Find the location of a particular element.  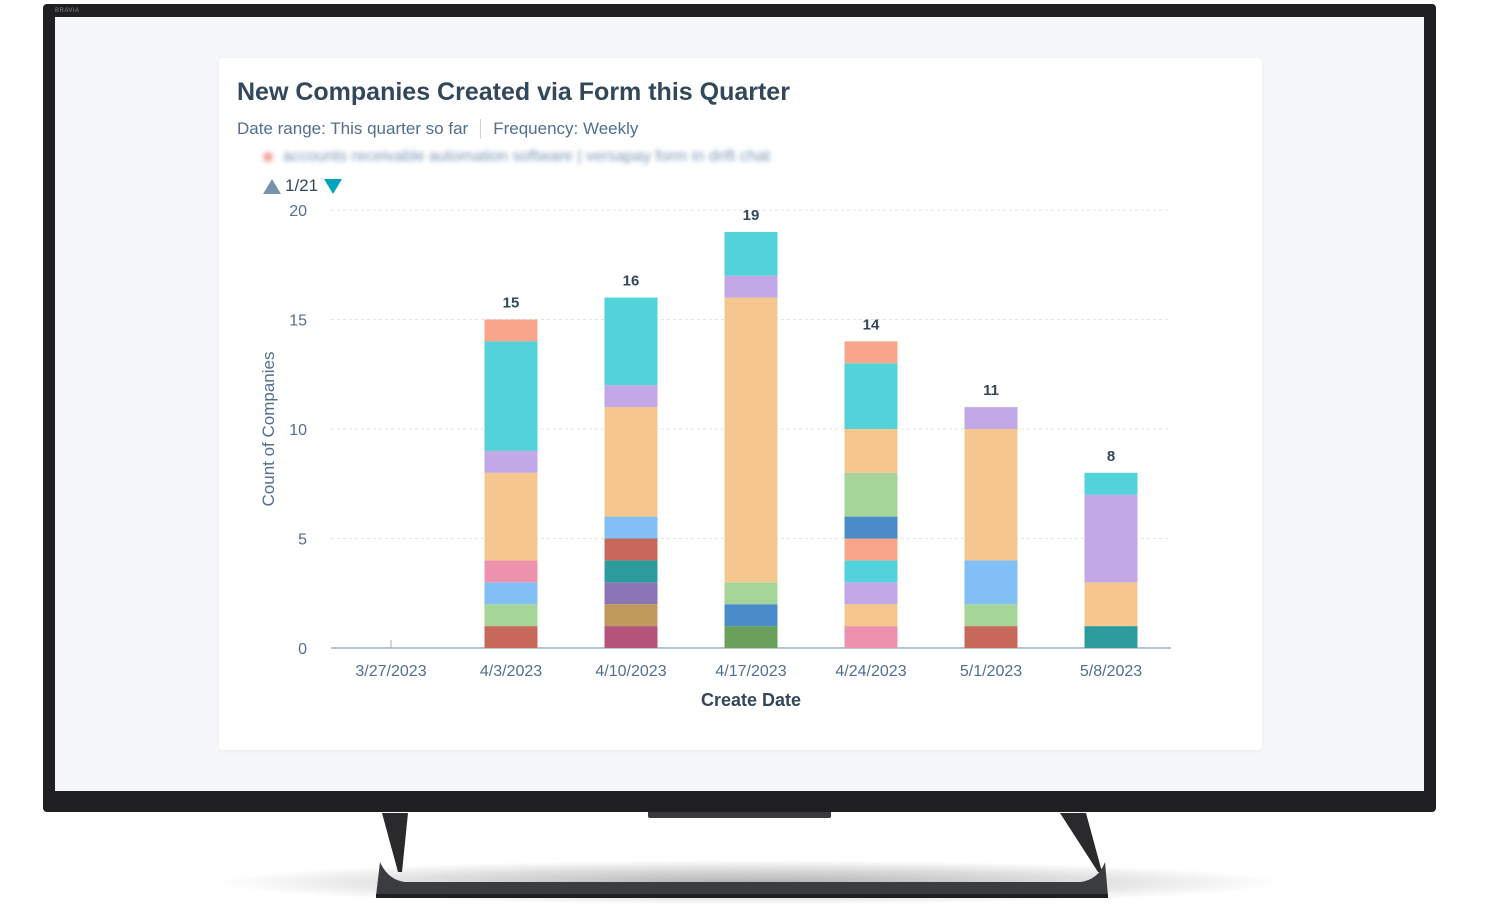

x-tick-label: 4/17/2023 is located at coordinates (750, 671).